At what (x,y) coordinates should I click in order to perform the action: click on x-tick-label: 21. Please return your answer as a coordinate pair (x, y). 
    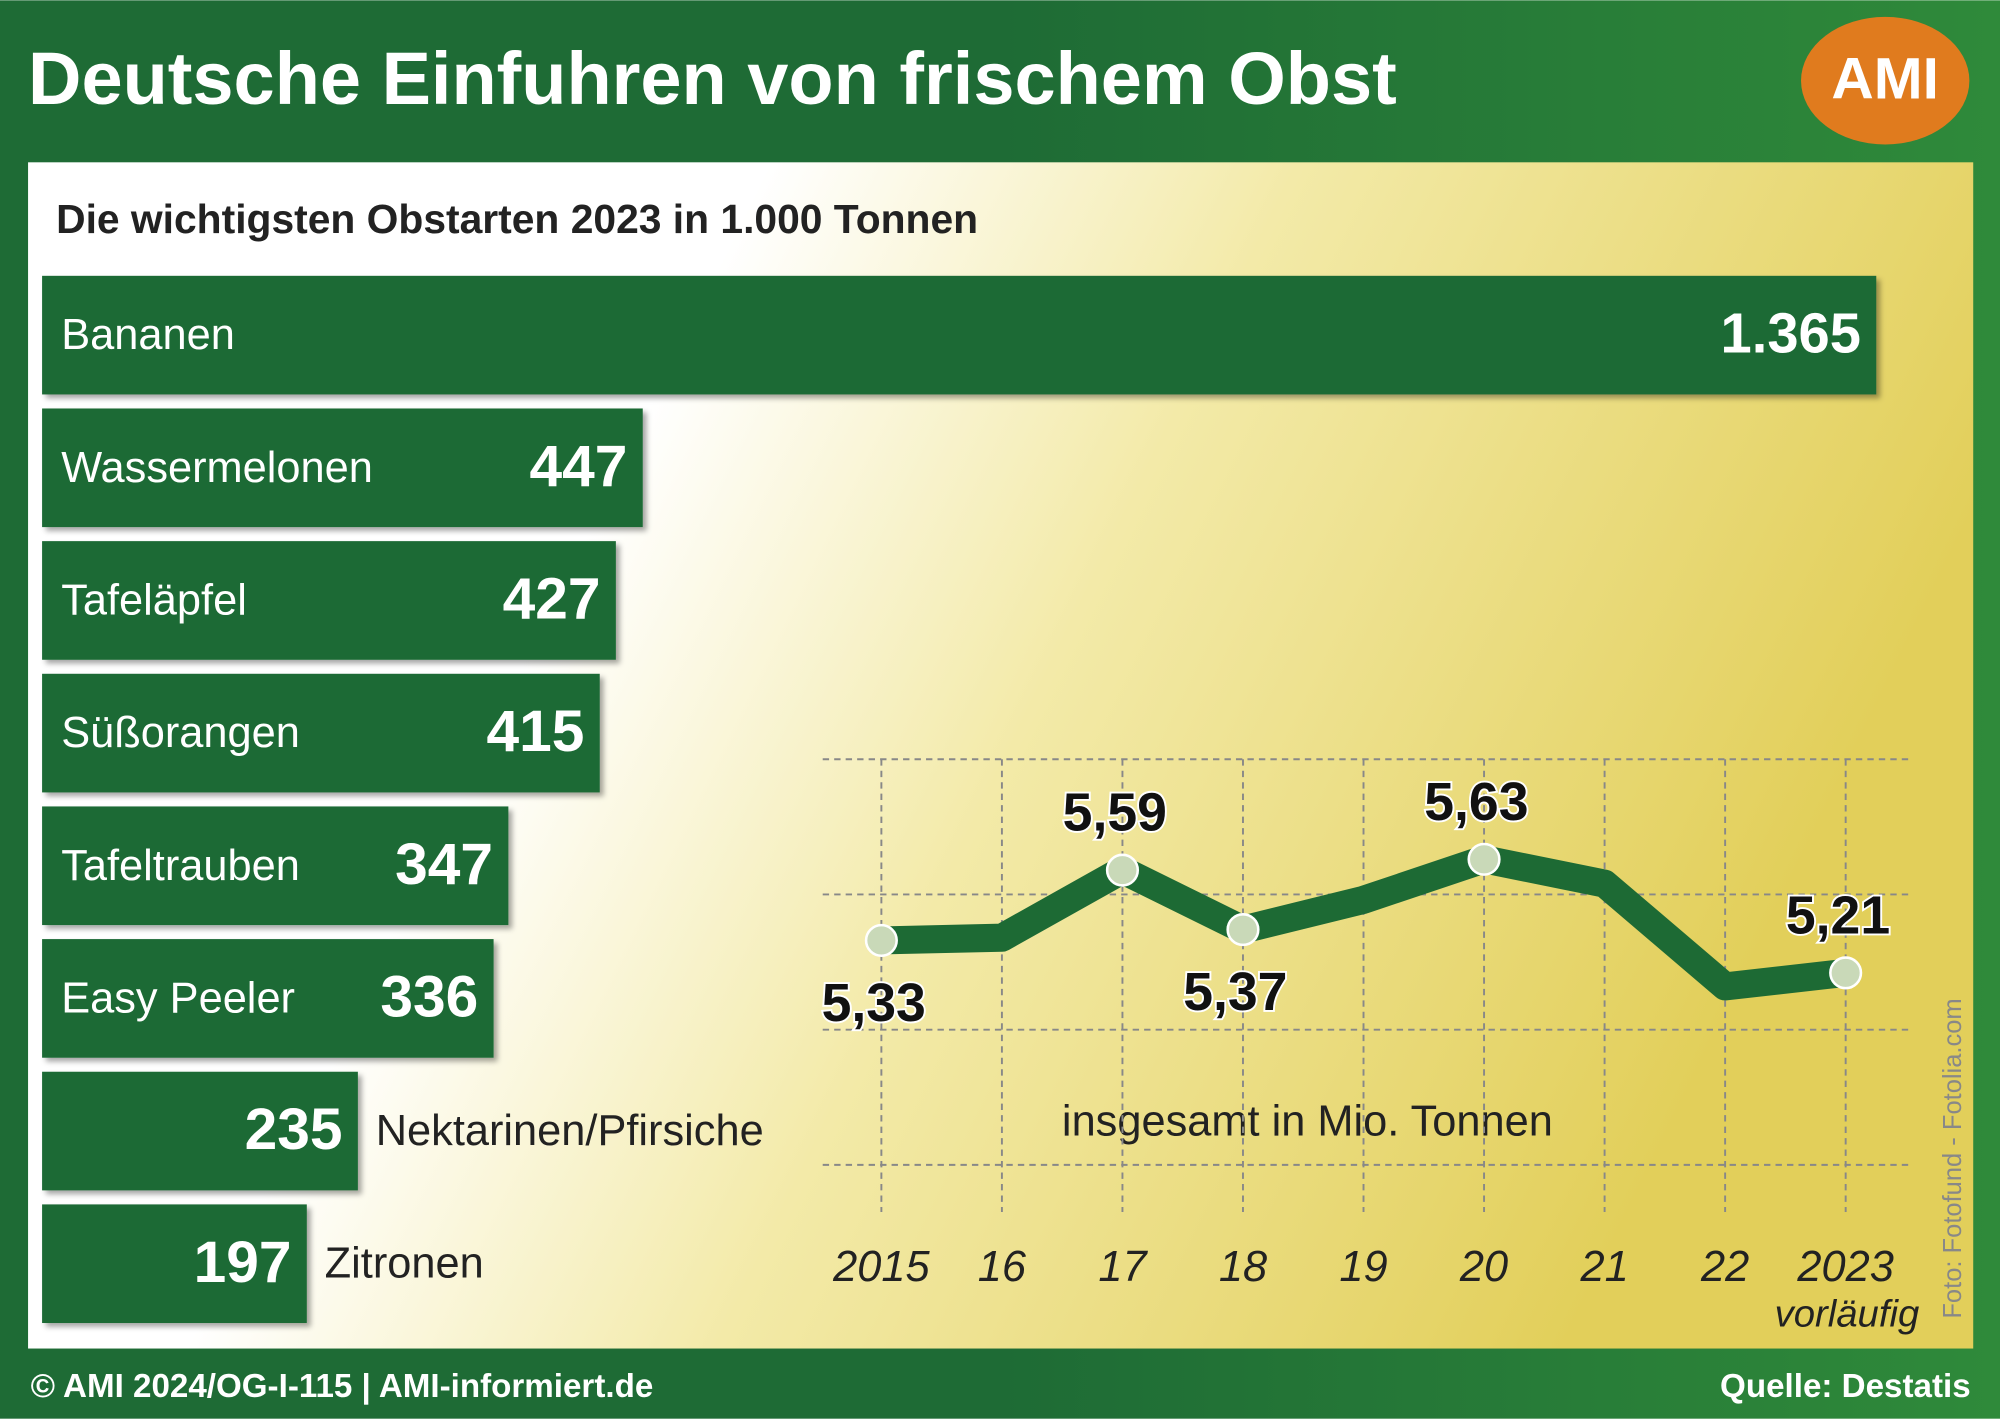
    Looking at the image, I should click on (1603, 1267).